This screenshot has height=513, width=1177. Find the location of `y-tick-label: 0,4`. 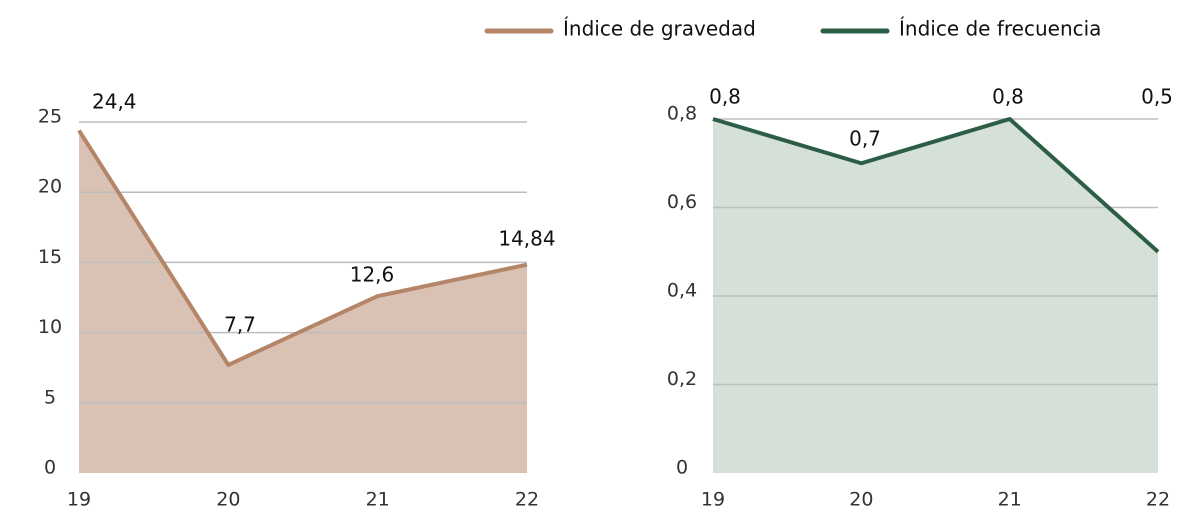

y-tick-label: 0,4 is located at coordinates (682, 291).